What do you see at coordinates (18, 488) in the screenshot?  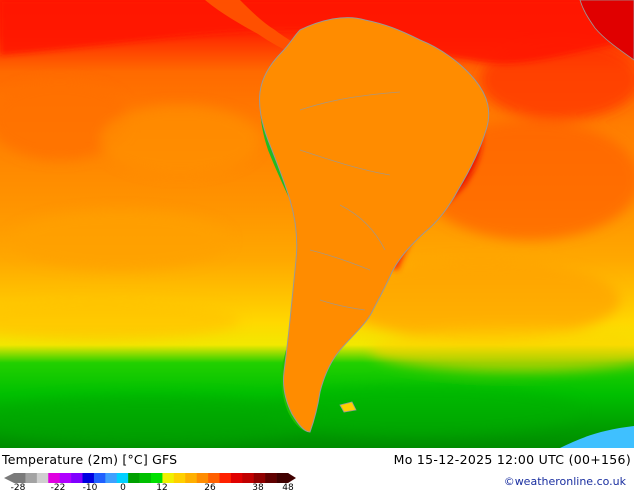 I see `scale-tick-label: -28` at bounding box center [18, 488].